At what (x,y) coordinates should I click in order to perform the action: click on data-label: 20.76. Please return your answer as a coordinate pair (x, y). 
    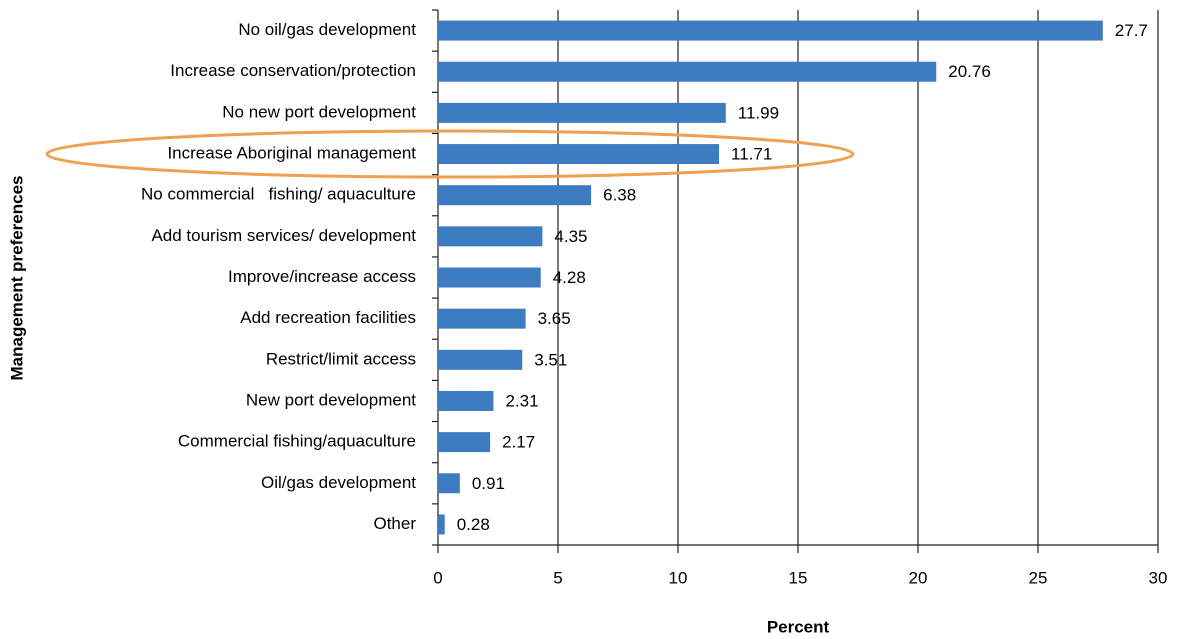
    Looking at the image, I should click on (969, 71).